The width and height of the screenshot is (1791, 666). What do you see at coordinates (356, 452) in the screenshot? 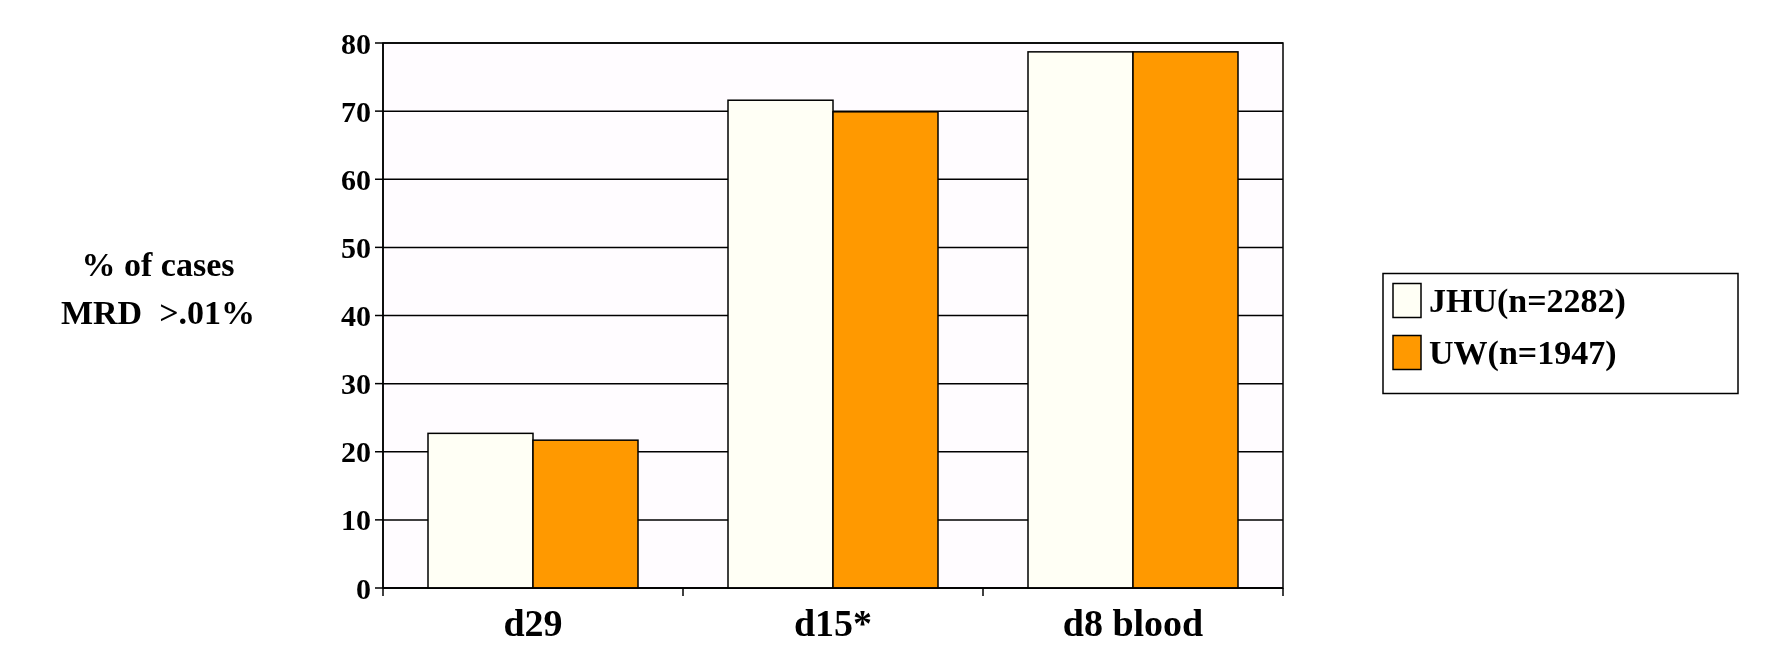
I see `y-tick-label: 20` at bounding box center [356, 452].